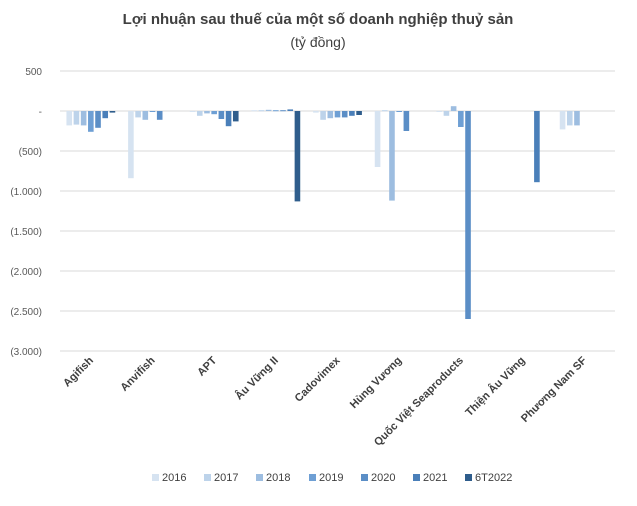 This screenshot has height=506, width=637. What do you see at coordinates (40, 112) in the screenshot?
I see `y-tick-label: -` at bounding box center [40, 112].